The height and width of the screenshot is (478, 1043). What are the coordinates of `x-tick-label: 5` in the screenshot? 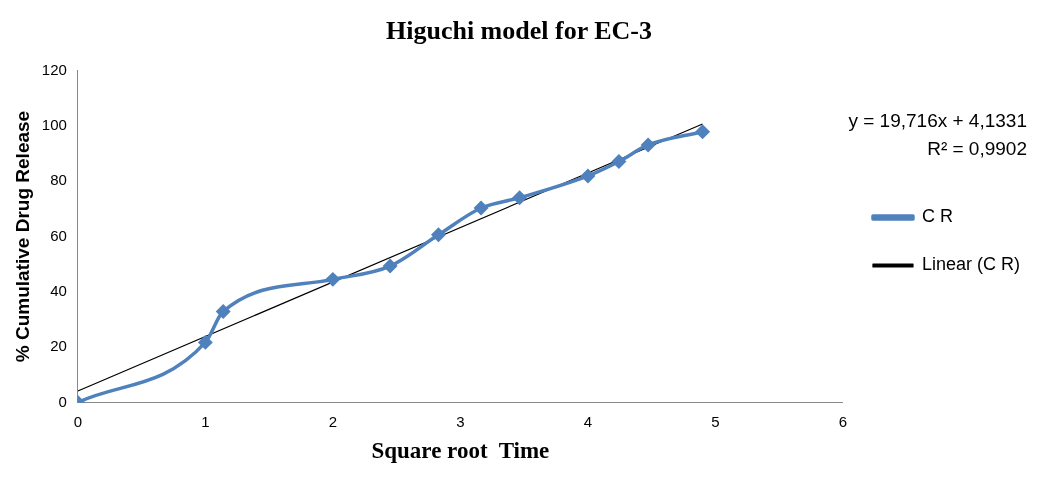 It's located at (715, 421).